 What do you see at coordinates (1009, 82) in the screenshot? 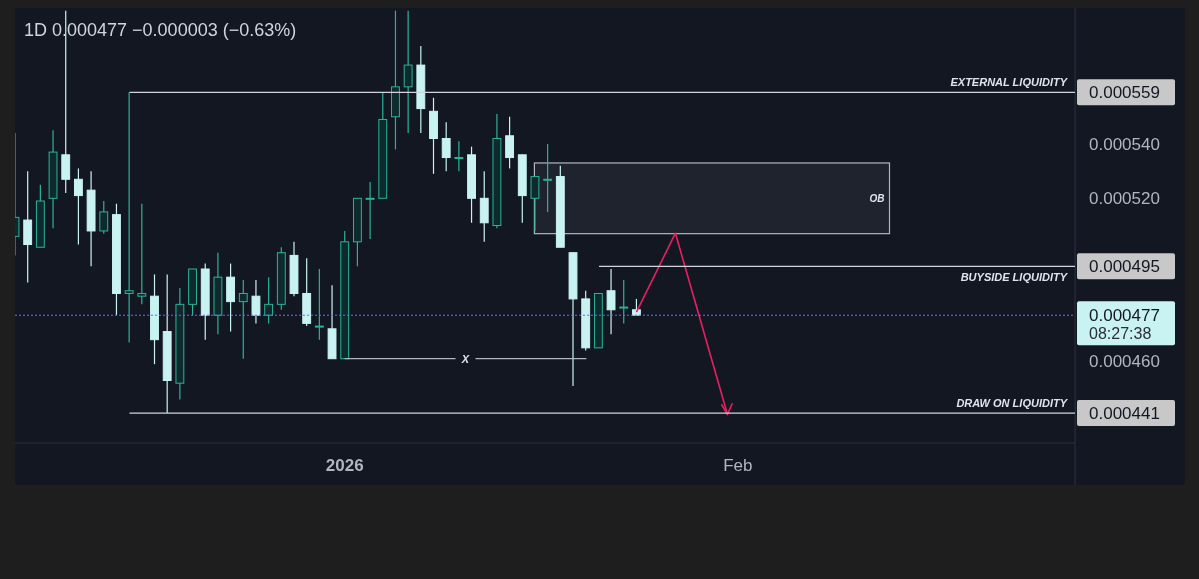
I see `ref-line-label: EXTERNAL LIQUIDITY` at bounding box center [1009, 82].